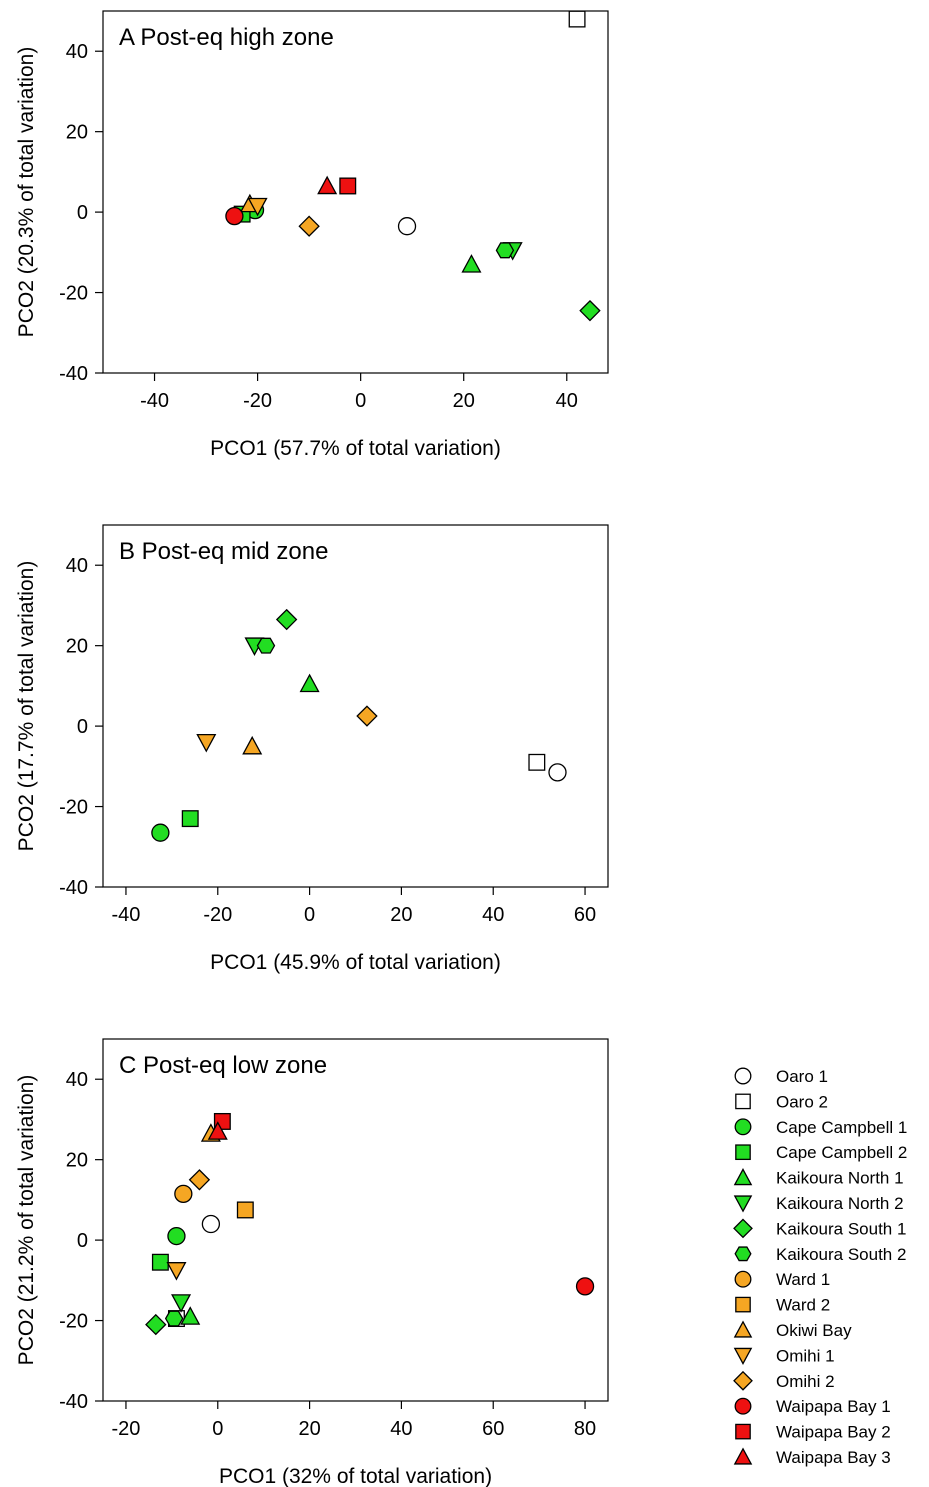 Image resolution: width=929 pixels, height=1487 pixels. I want to click on legend-marker-kn2, so click(743, 1204).